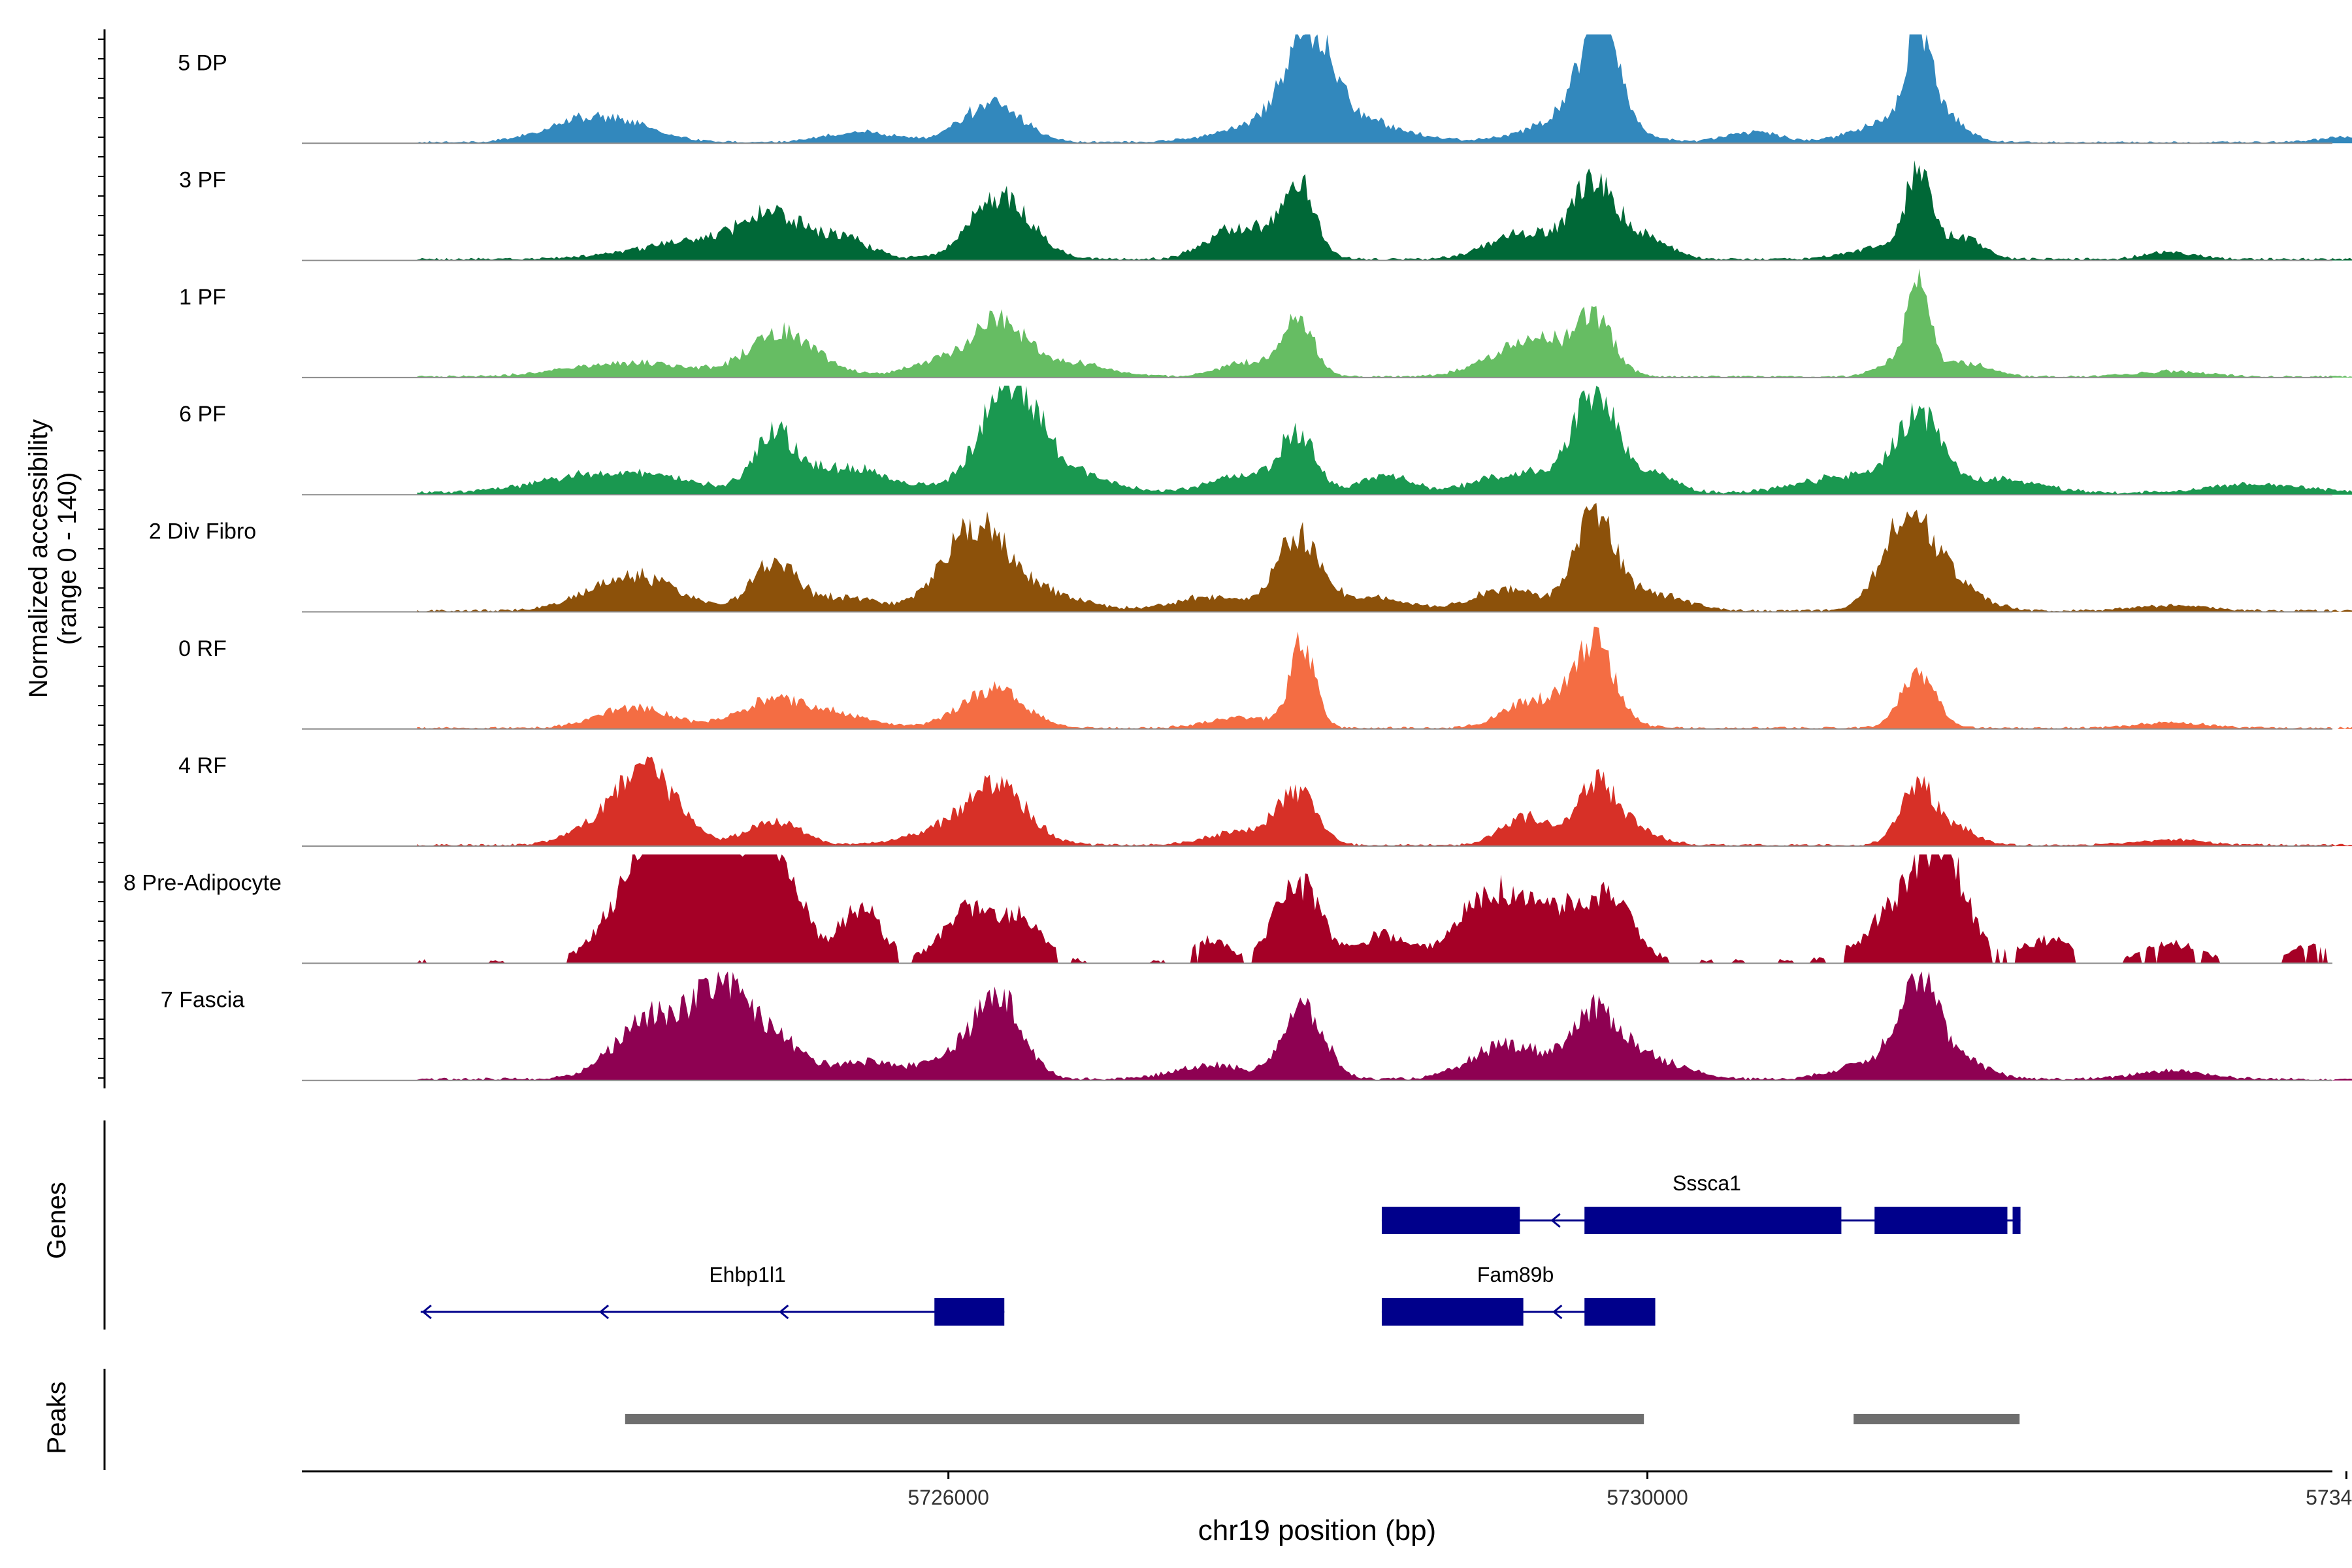 The height and width of the screenshot is (1568, 2352). Describe the element at coordinates (56, 1417) in the screenshot. I see `peaks-panel-label: Peaks` at that location.